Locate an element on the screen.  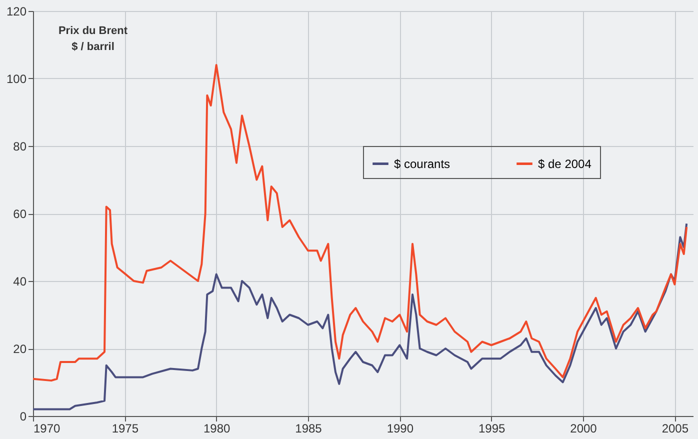
x-tick-label: 2000 is located at coordinates (584, 429).